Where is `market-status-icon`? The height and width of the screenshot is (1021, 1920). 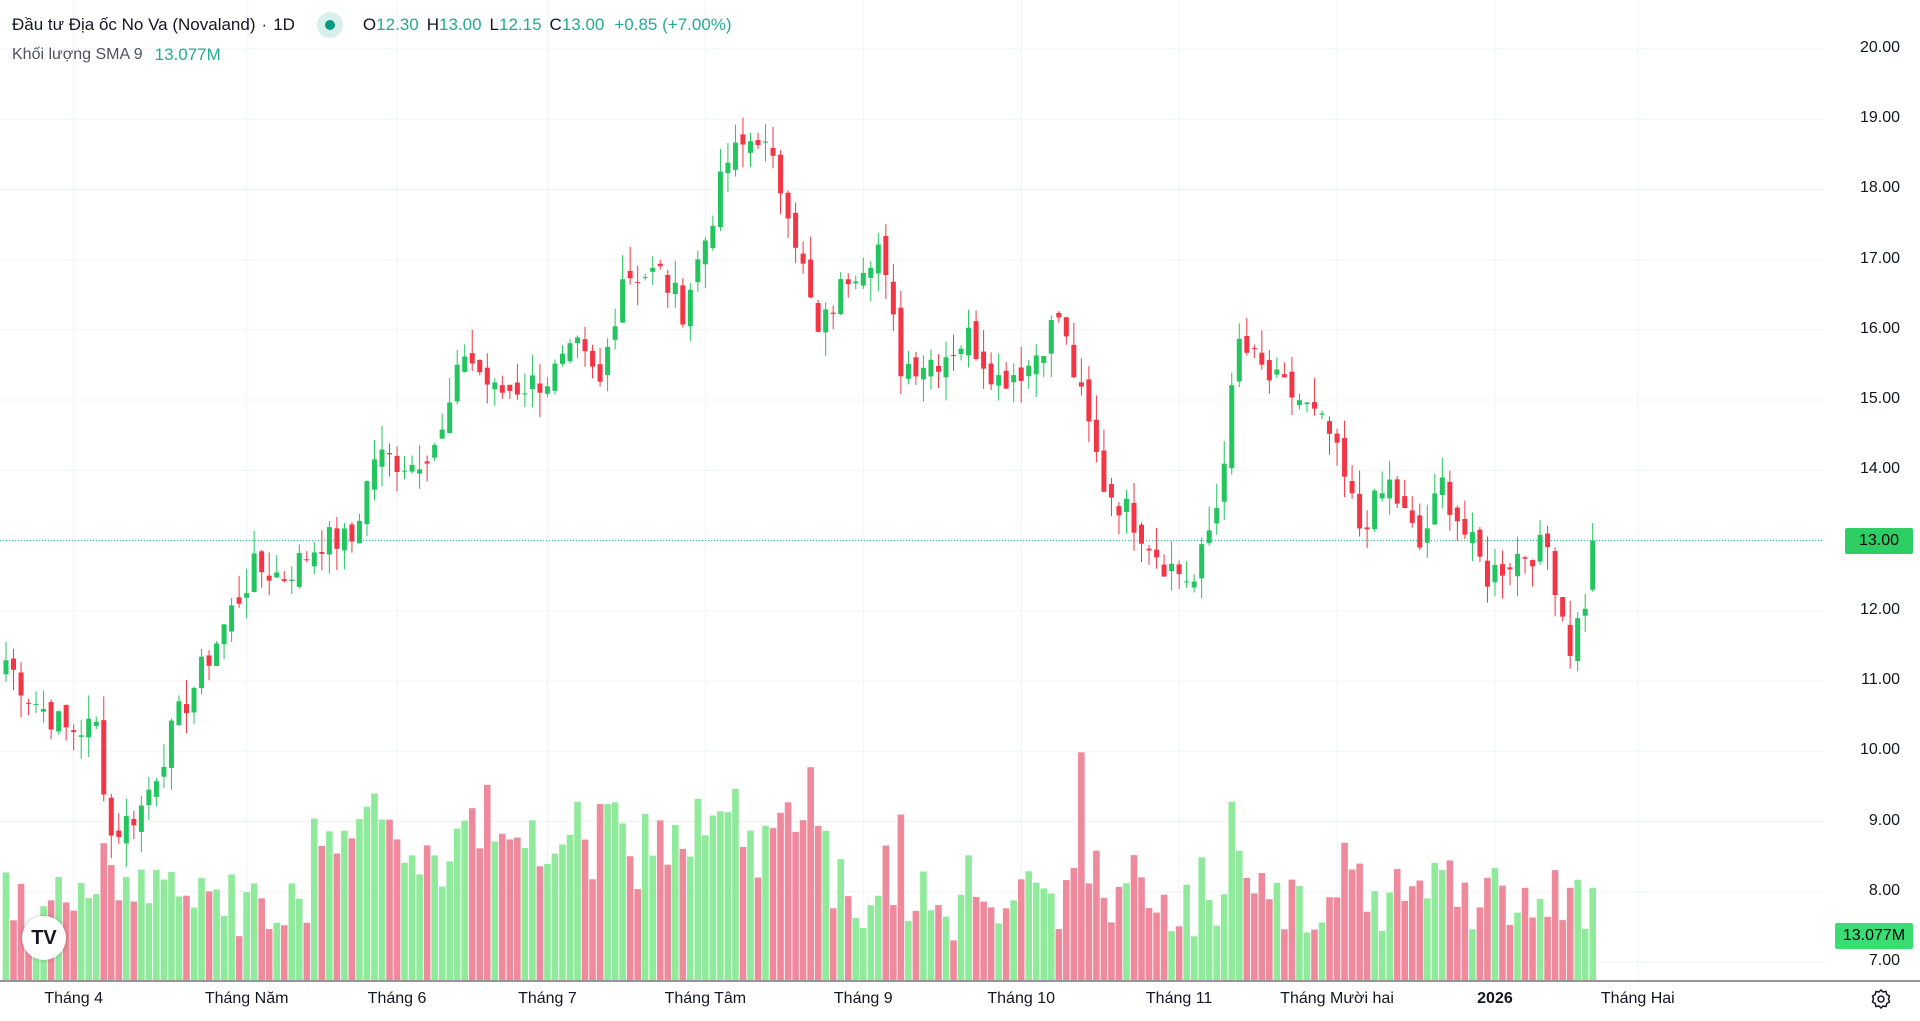
market-status-icon is located at coordinates (329, 25).